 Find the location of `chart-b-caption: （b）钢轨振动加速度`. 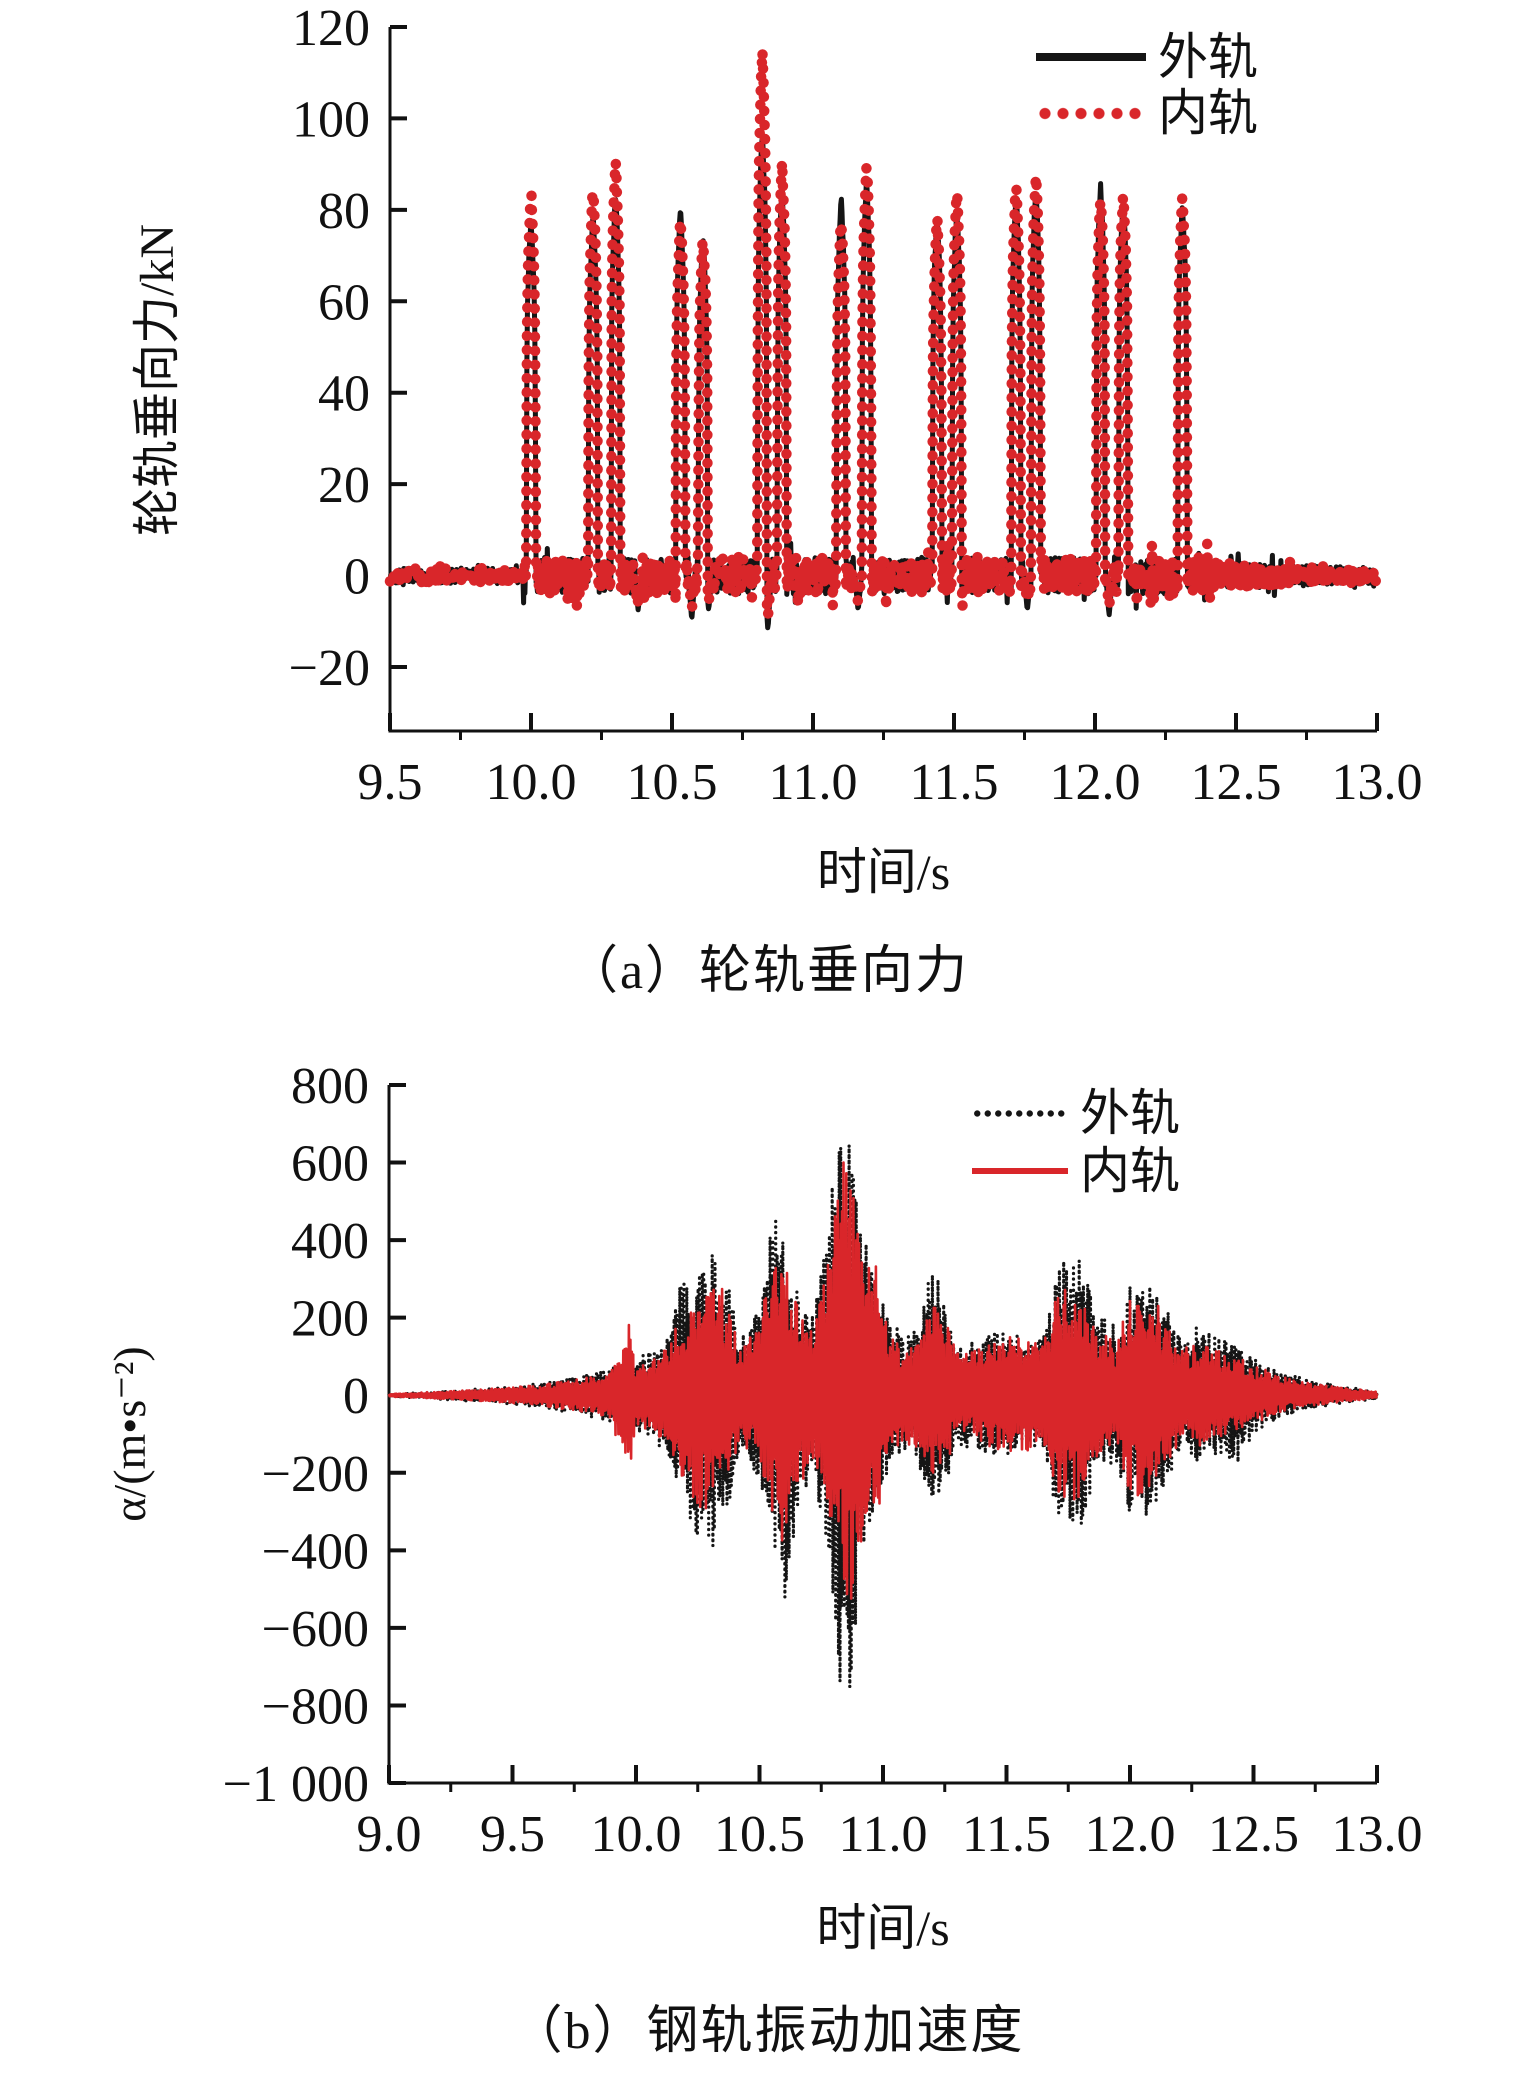

chart-b-caption: （b）钢轨振动加速度 is located at coordinates (767, 2031).